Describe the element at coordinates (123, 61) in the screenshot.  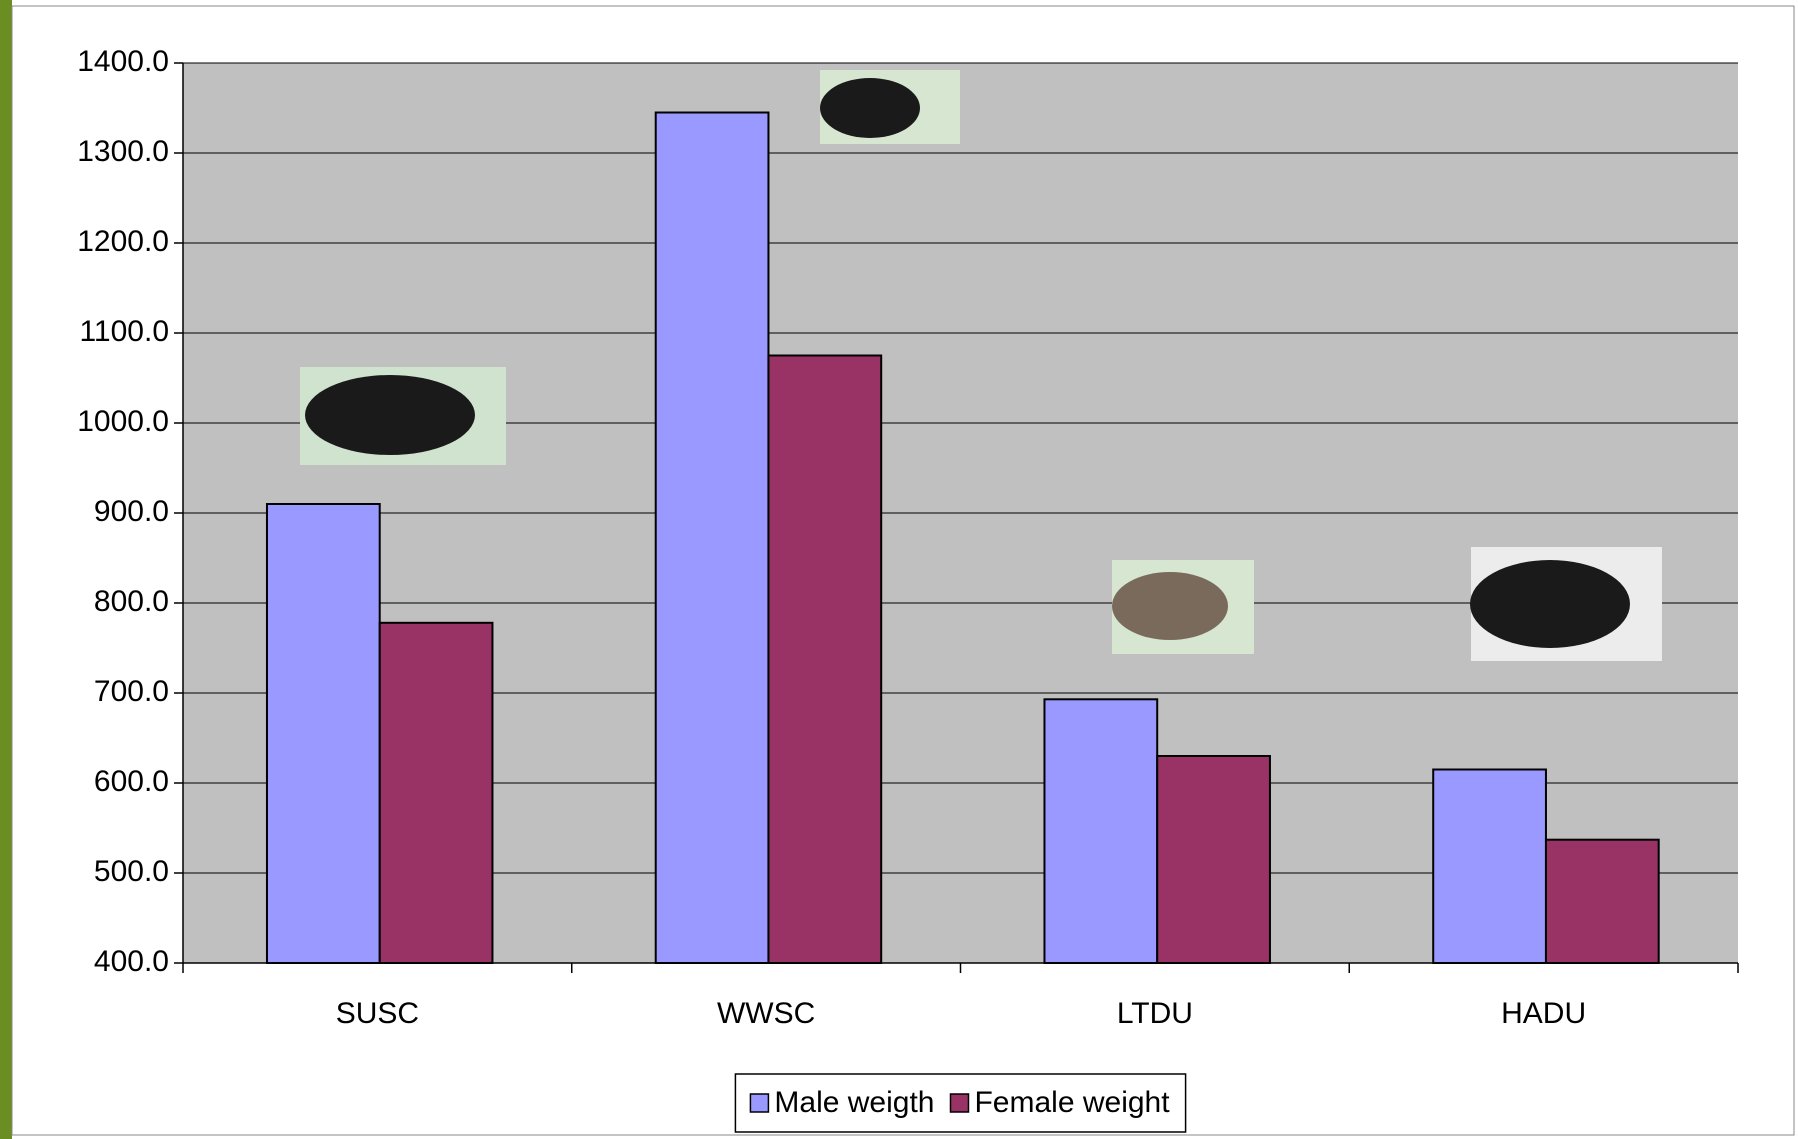
I see `y-tick-label: 1400.0` at that location.